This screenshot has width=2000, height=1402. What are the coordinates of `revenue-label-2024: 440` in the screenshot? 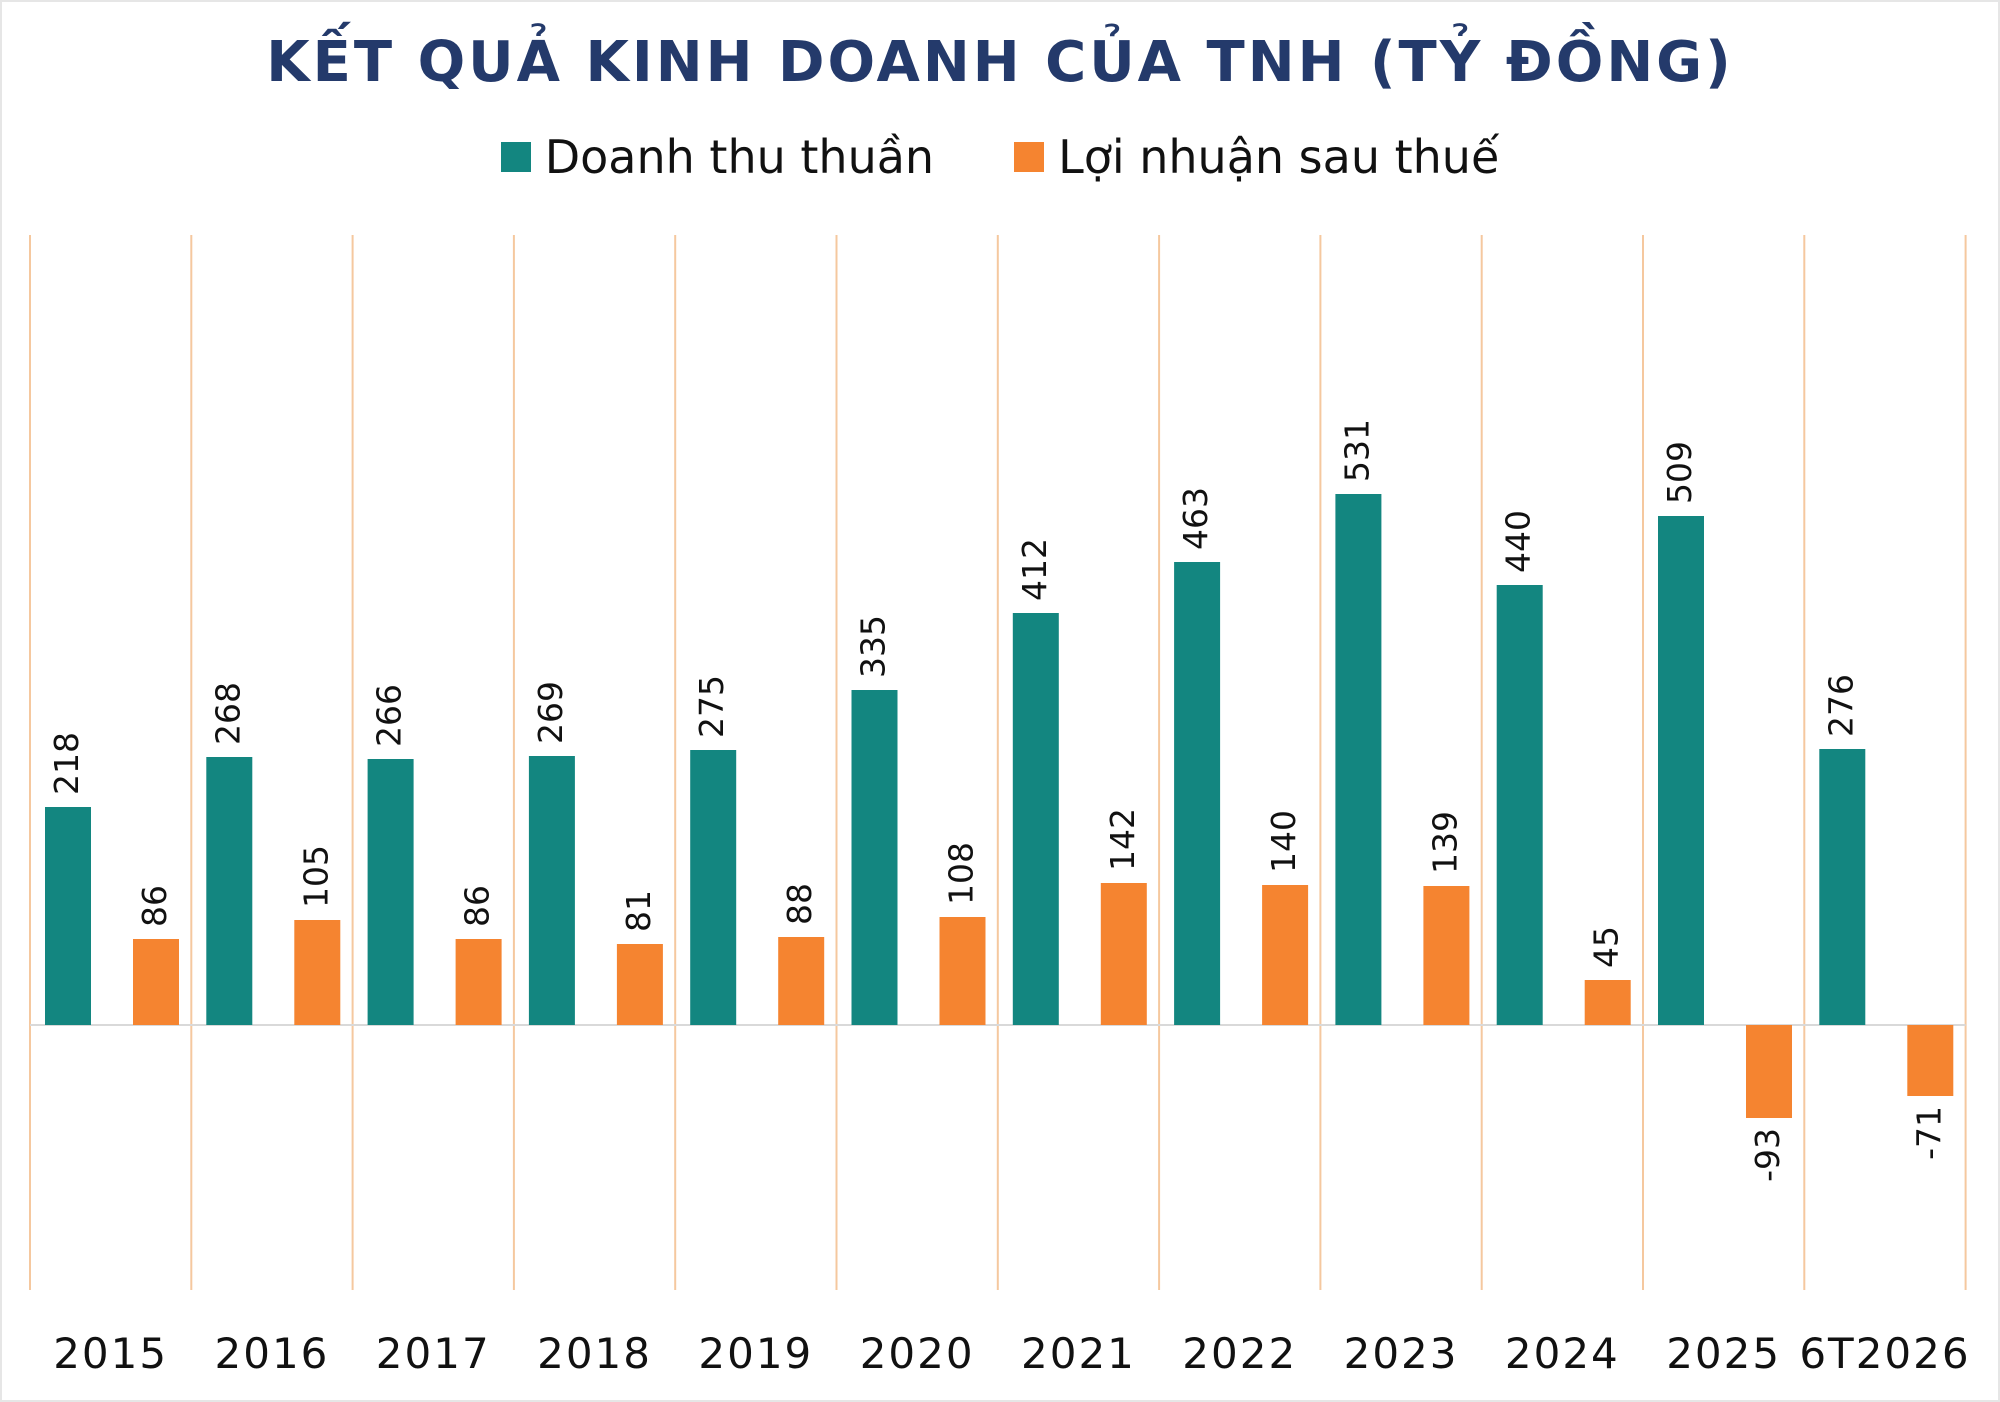 It's located at (1518, 541).